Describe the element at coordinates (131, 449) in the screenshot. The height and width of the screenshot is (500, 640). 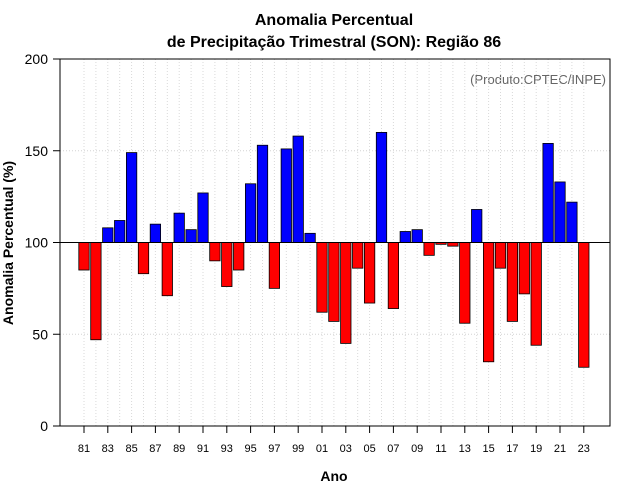
I see `x-tick-label-2: 85` at that location.